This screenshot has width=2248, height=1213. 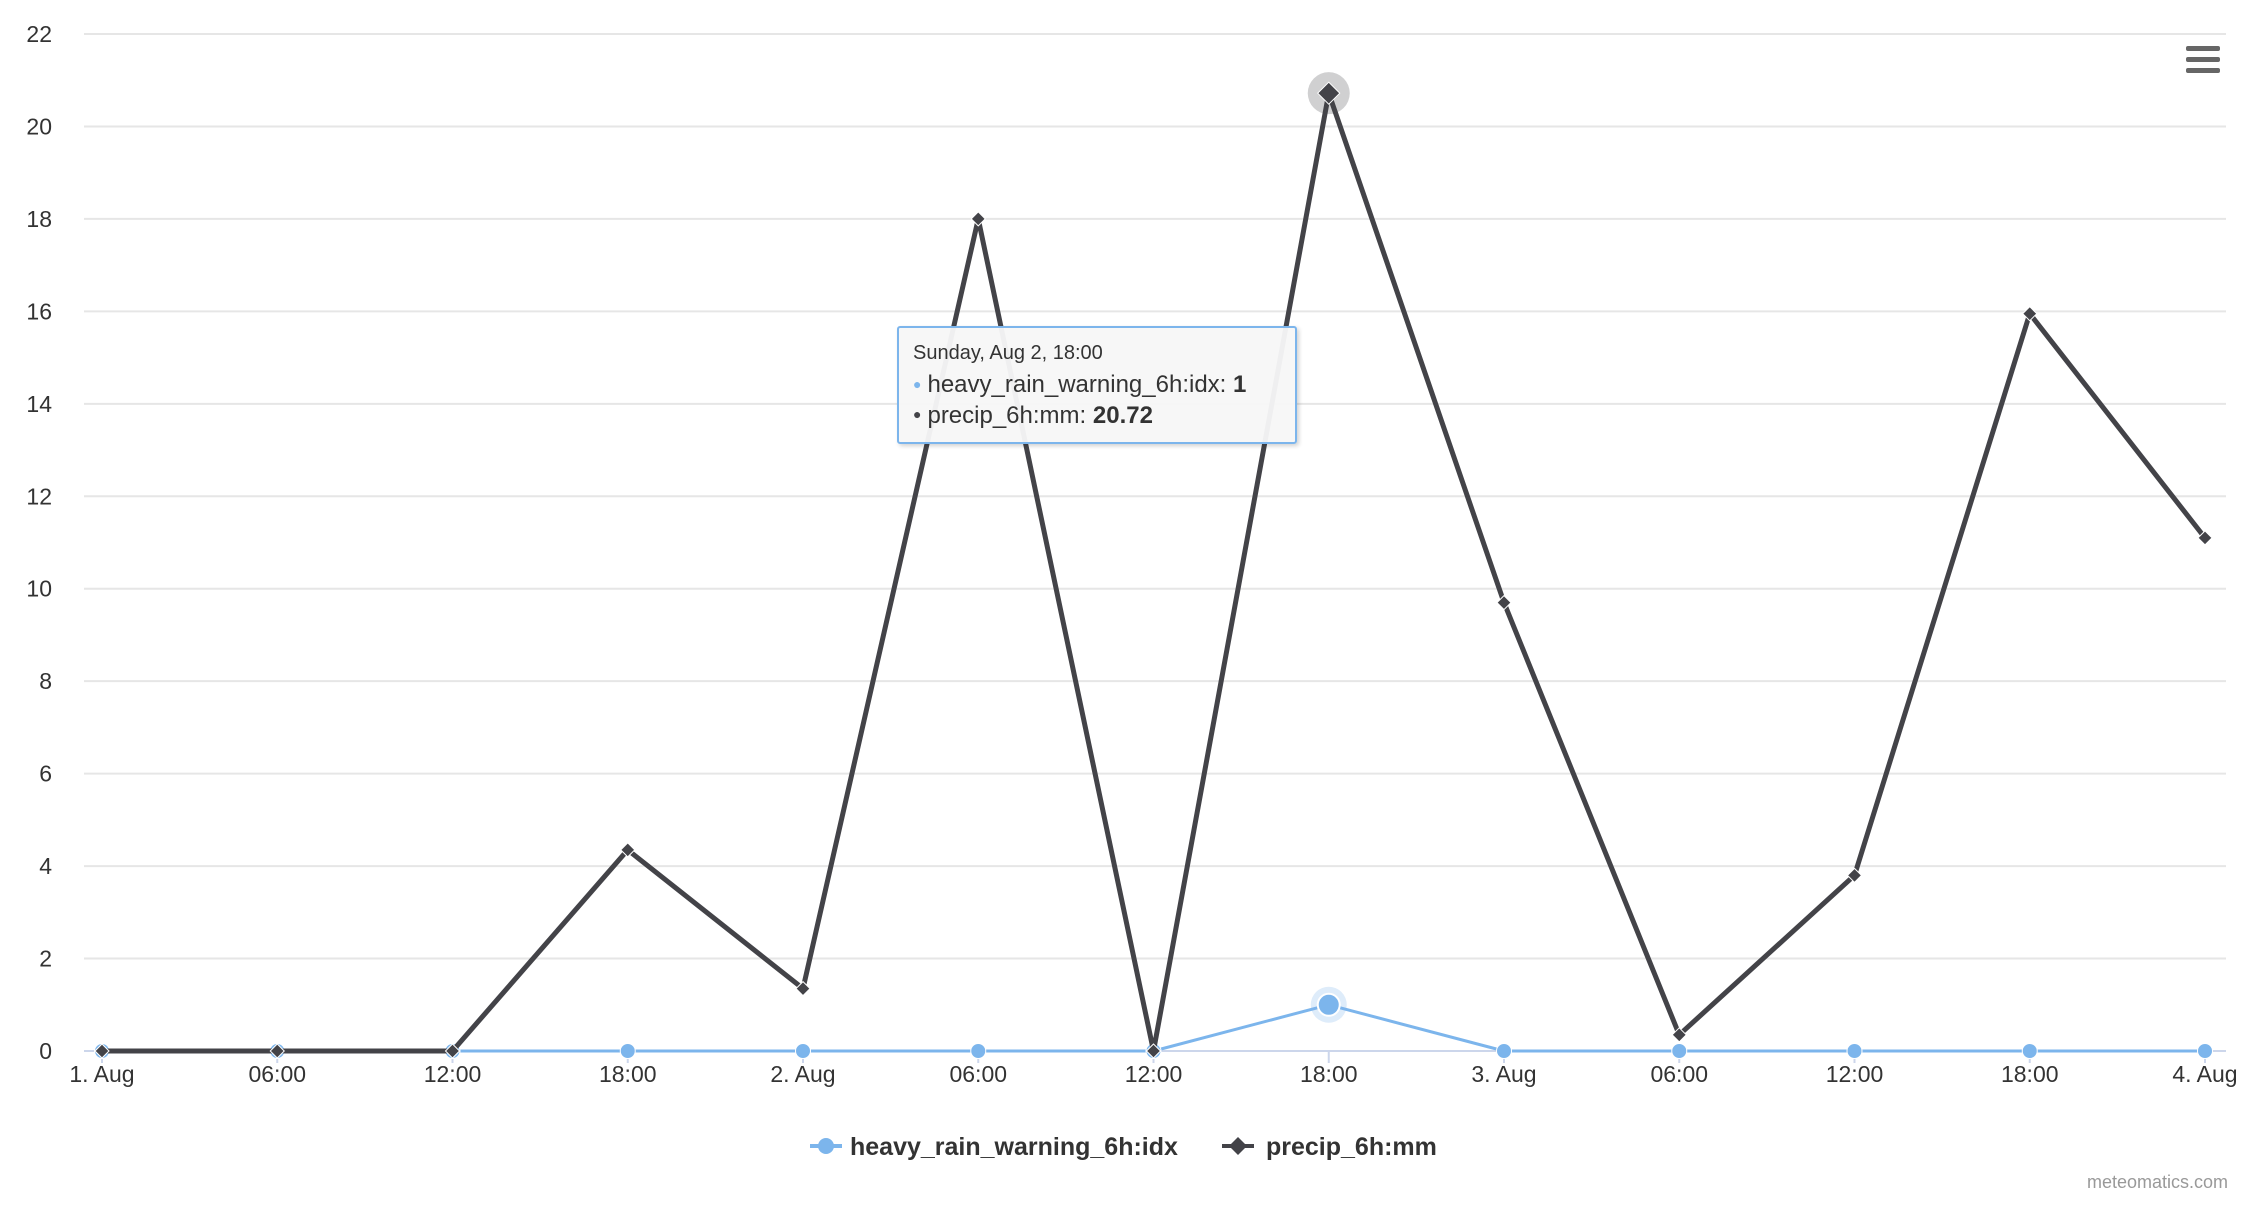 I want to click on legend: heavy_rain_warning_6h:idx precip_6h:mm, so click(x=1123, y=1147).